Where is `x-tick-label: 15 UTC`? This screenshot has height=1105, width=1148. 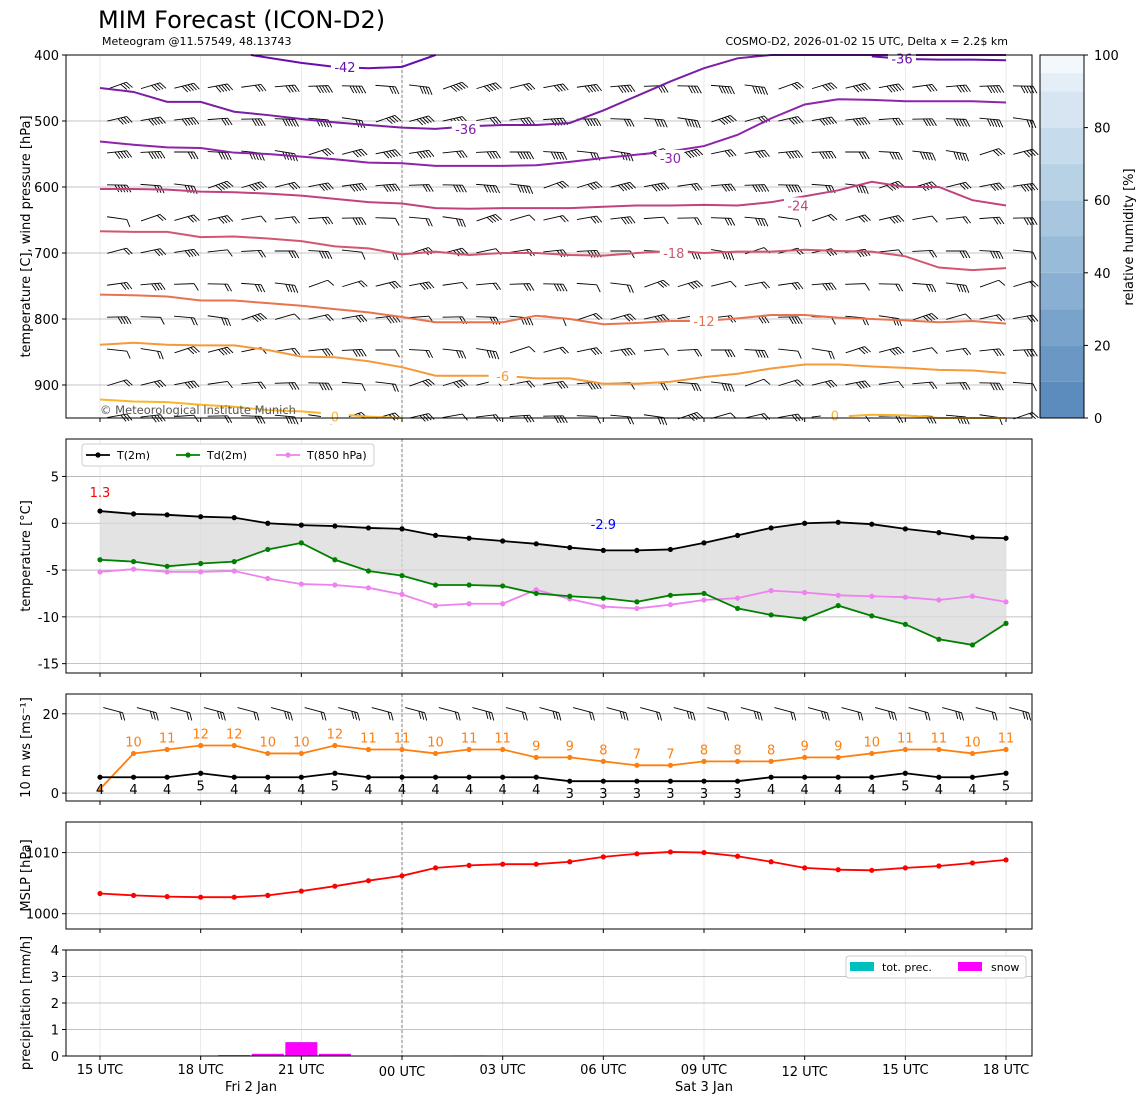 x-tick-label: 15 UTC is located at coordinates (905, 1070).